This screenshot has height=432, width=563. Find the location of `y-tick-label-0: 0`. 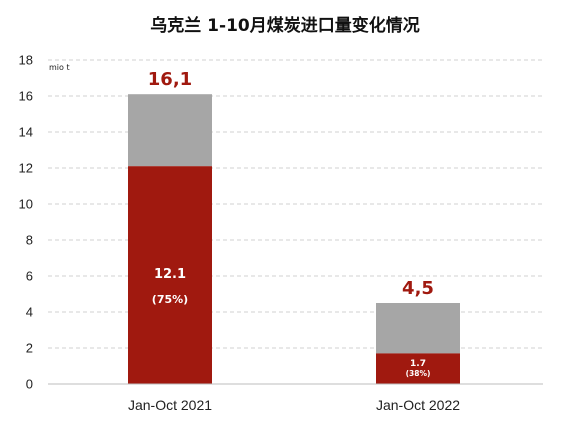

y-tick-label-0: 0 is located at coordinates (29, 384).